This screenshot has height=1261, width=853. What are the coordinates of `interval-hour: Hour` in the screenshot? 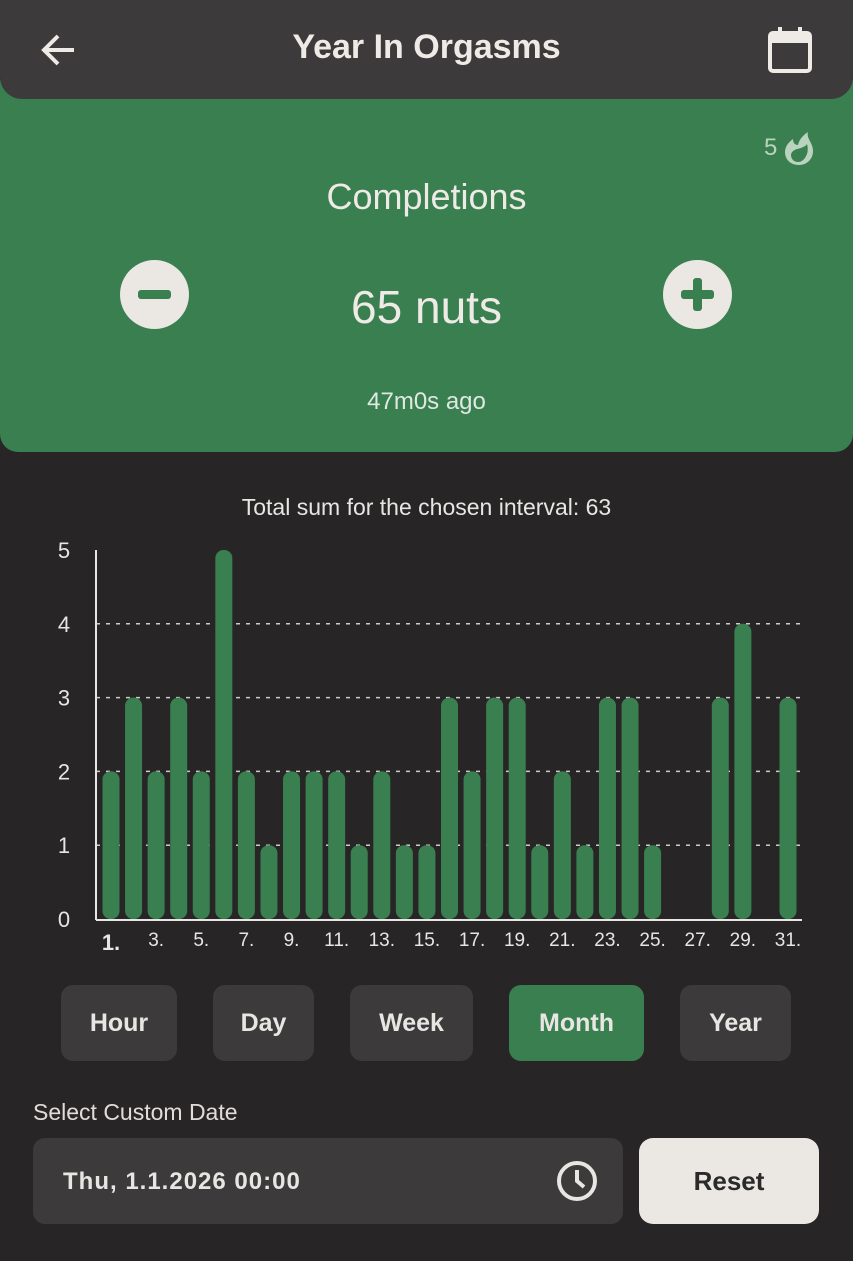 It's located at (119, 1023).